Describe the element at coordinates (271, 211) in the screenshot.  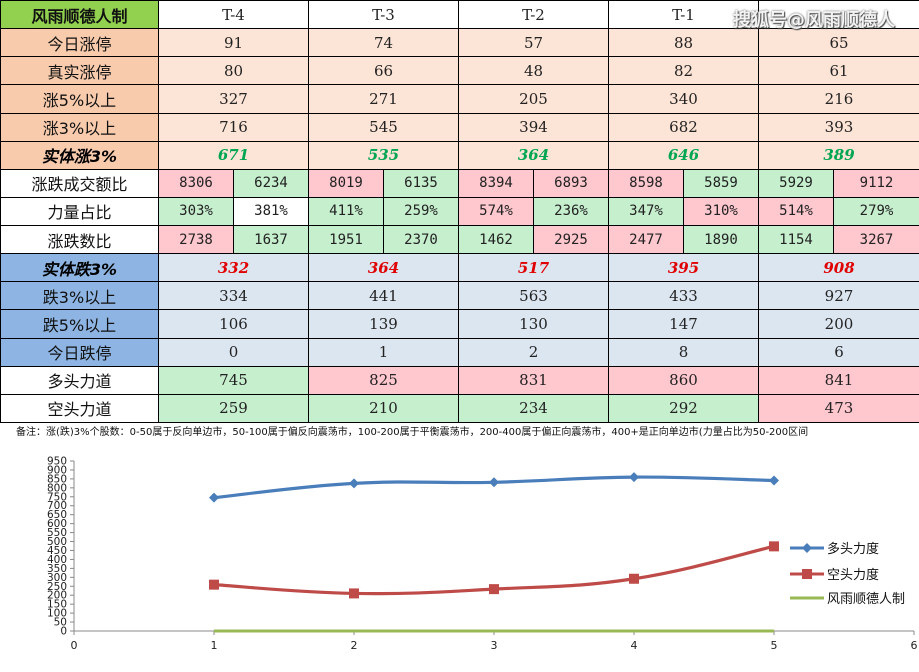
I see `data-cell: 381%` at that location.